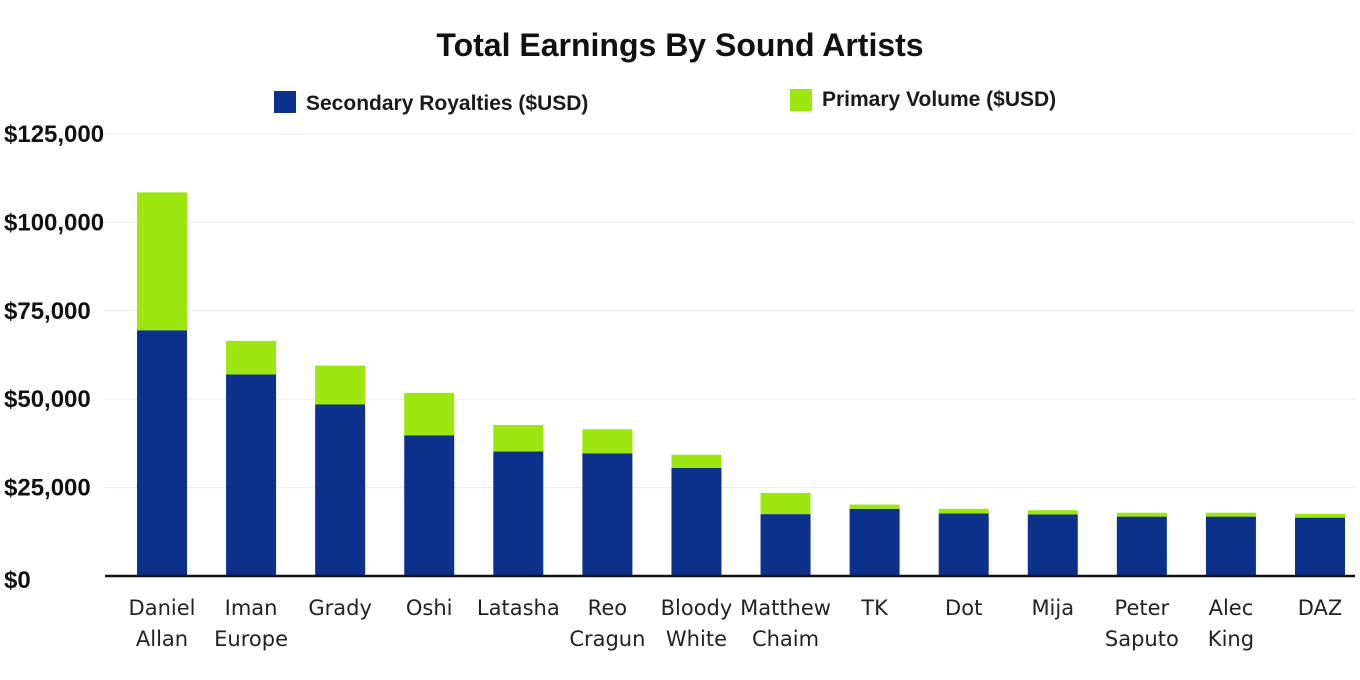 The height and width of the screenshot is (680, 1360). I want to click on x-tick-line: Reo, so click(607, 608).